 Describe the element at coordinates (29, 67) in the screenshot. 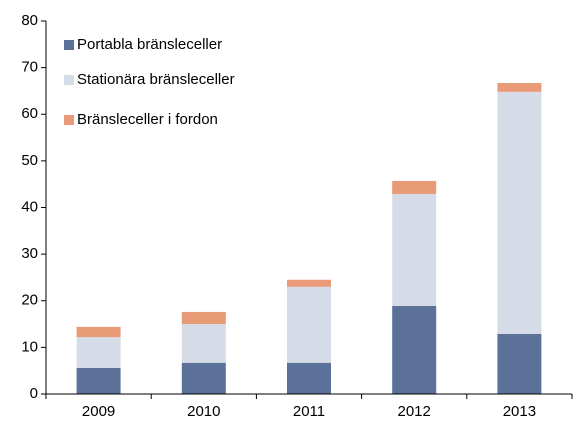

I see `y-tick-label: 70` at that location.